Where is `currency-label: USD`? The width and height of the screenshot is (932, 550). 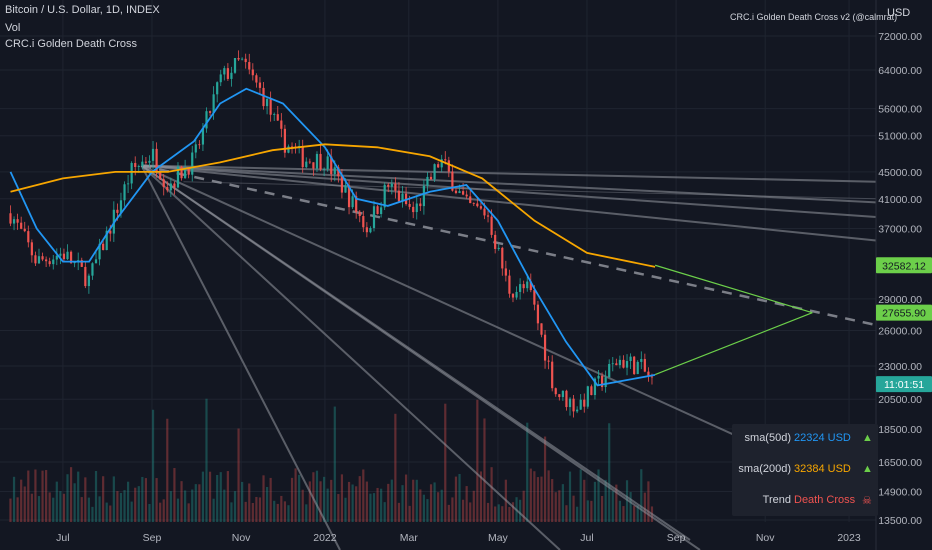
currency-label: USD is located at coordinates (899, 13).